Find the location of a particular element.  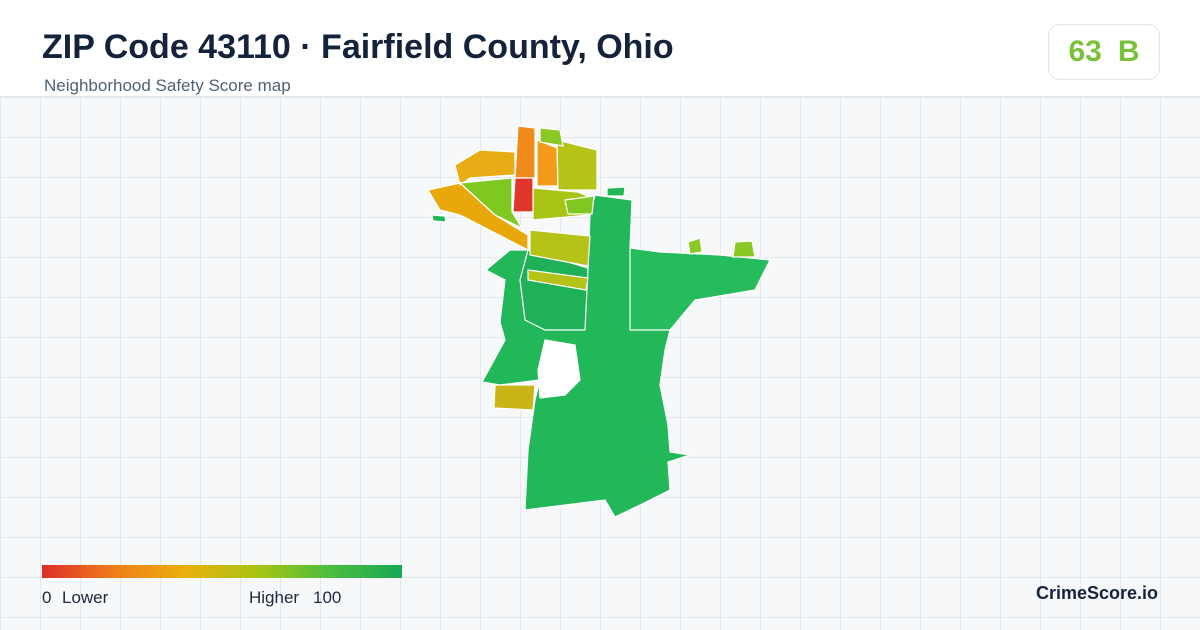

score-value: 63 is located at coordinates (1085, 51).